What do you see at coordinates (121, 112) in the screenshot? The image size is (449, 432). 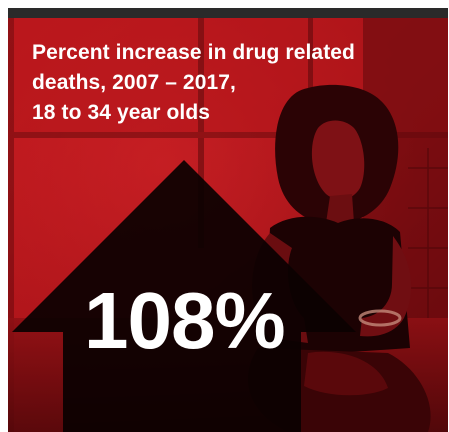 I see `headline-line-3: 18 to 34 year olds` at bounding box center [121, 112].